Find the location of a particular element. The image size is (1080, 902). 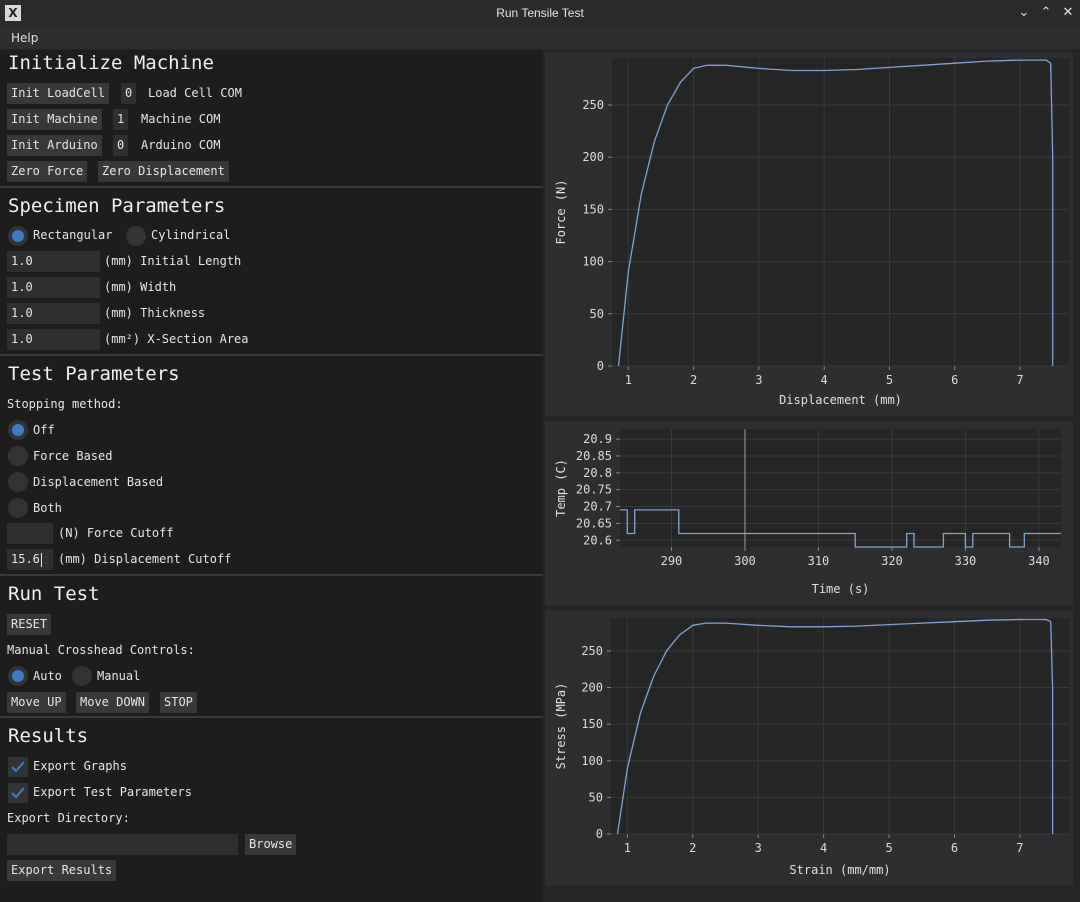

y-tick-label: 0 is located at coordinates (600, 366).